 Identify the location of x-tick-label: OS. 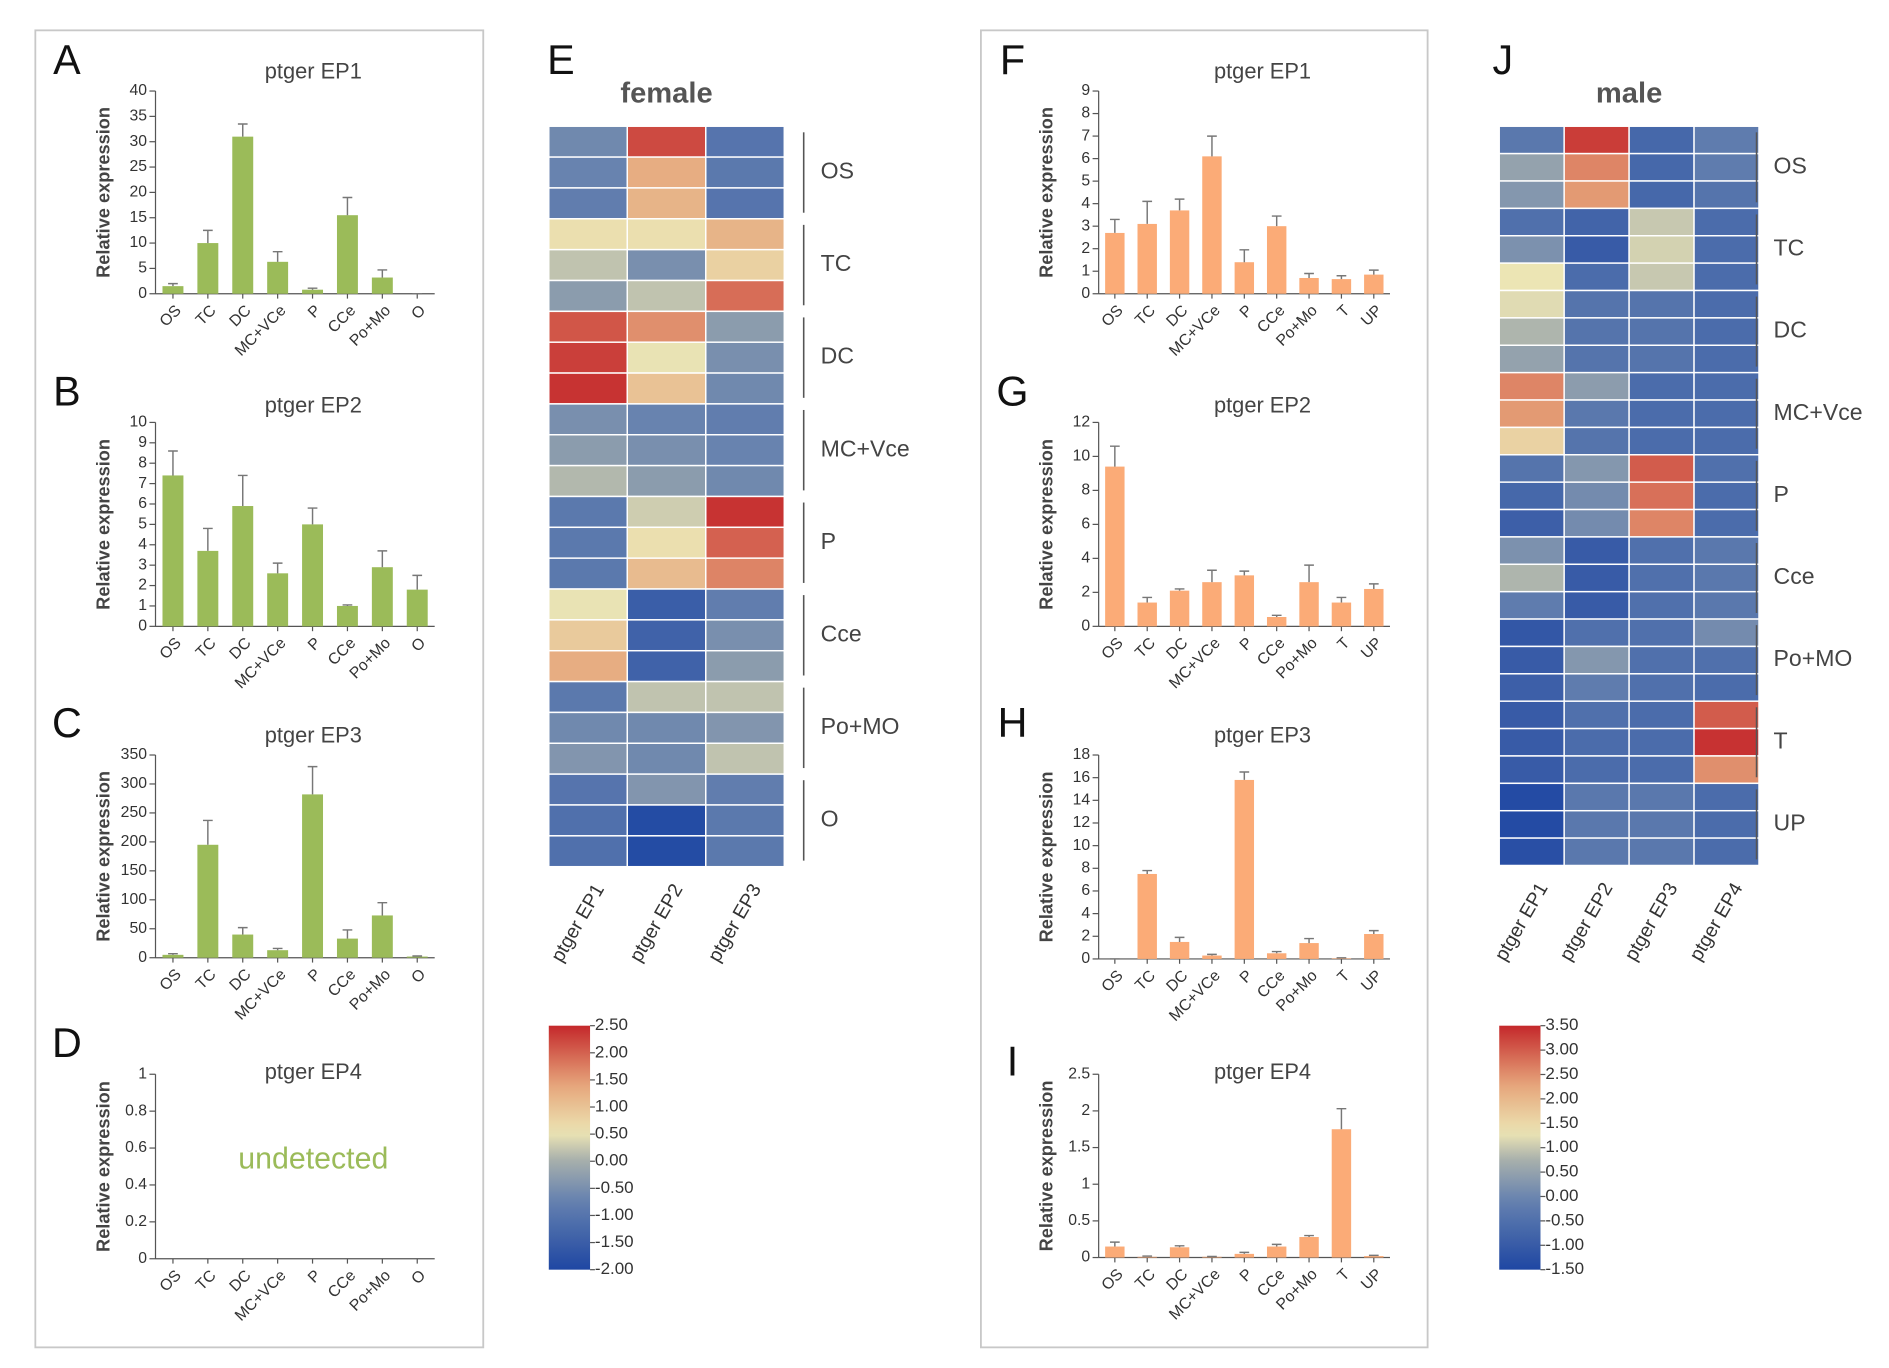
(171, 316).